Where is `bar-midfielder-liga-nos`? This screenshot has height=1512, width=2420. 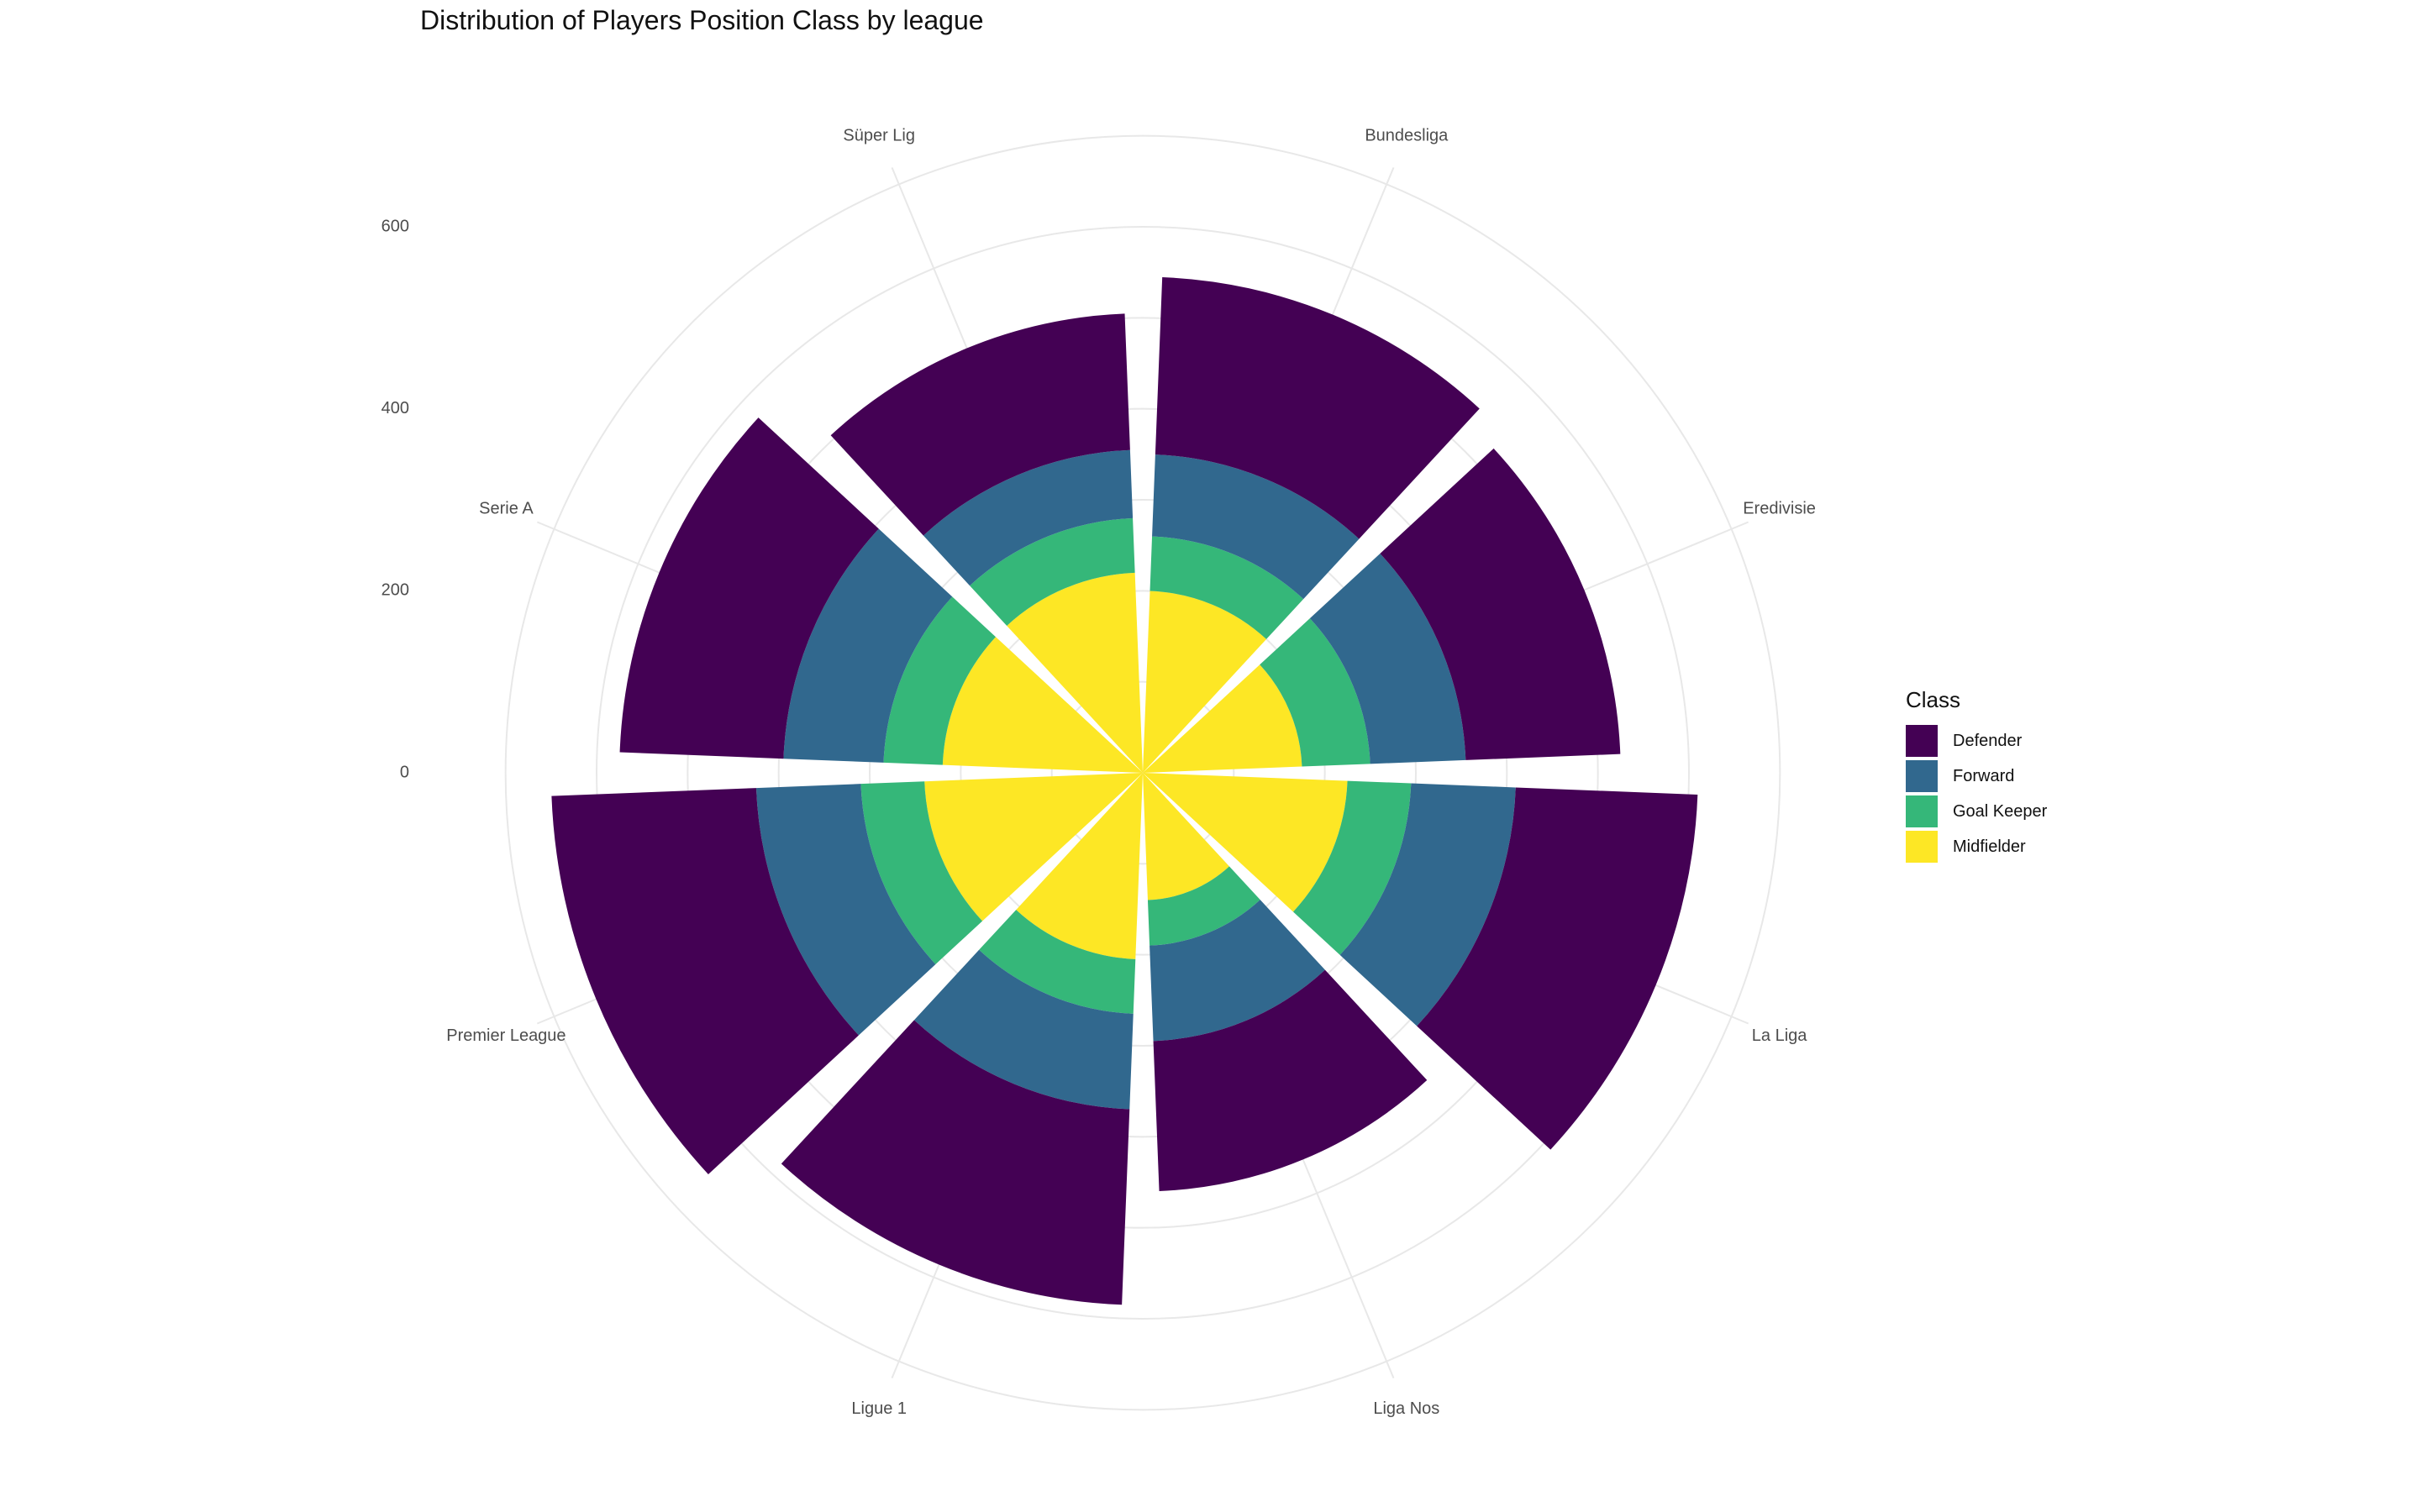 bar-midfielder-liga-nos is located at coordinates (1186, 836).